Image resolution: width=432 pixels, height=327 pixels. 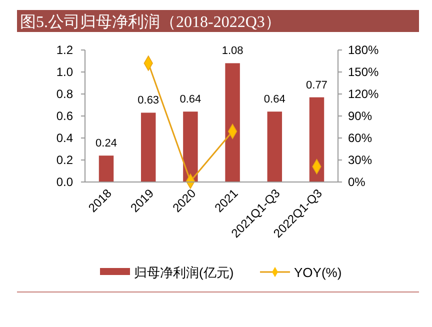 What do you see at coordinates (65, 50) in the screenshot?
I see `y-tick-label: 1.2` at bounding box center [65, 50].